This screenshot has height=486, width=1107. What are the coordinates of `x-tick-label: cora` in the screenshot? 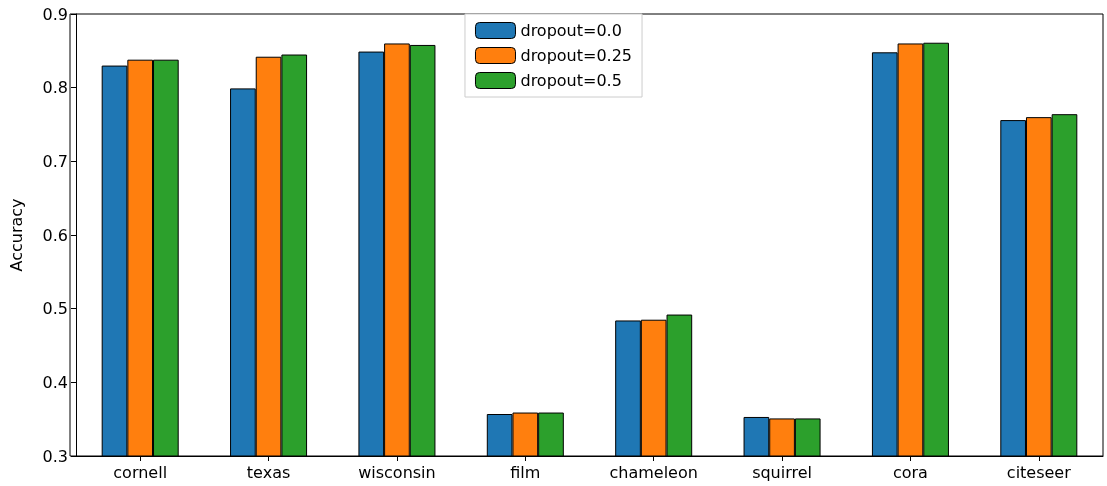 It's located at (910, 472).